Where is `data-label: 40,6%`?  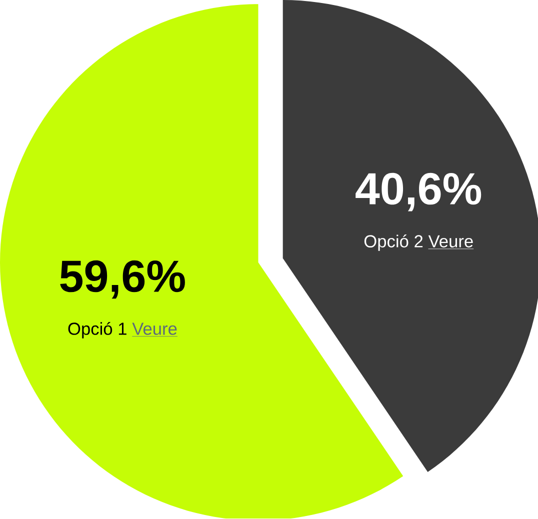
data-label: 40,6% is located at coordinates (419, 192).